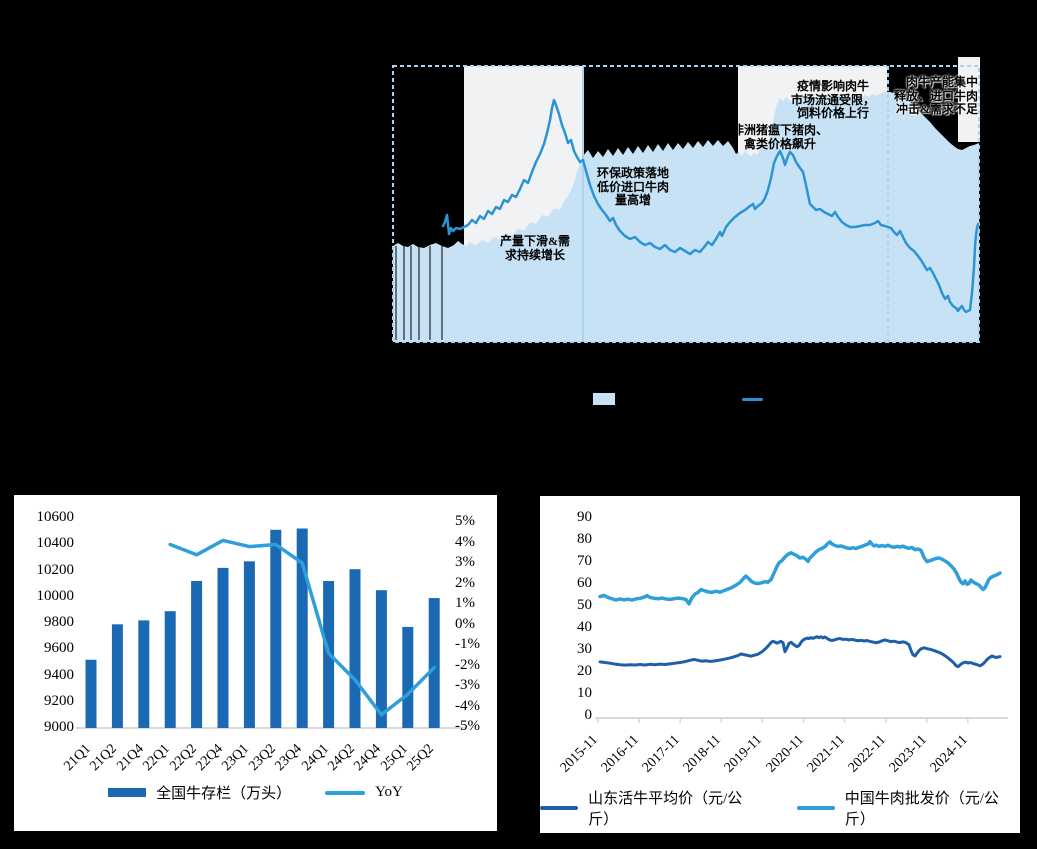 The width and height of the screenshot is (1037, 849). I want to click on y-axis-tick-left: 9400, so click(59, 674).